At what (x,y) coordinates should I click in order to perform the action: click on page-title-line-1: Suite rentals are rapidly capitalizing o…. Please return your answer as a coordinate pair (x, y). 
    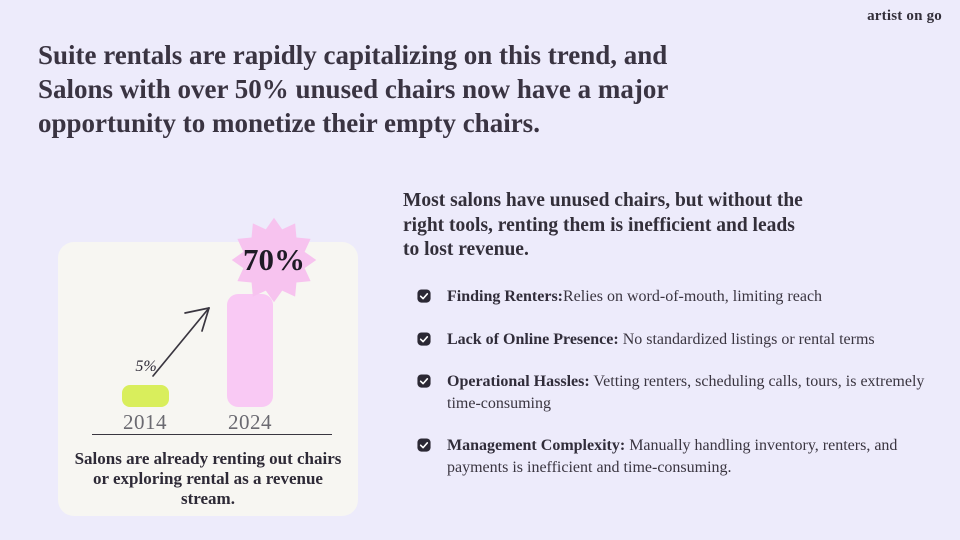
    Looking at the image, I should click on (353, 55).